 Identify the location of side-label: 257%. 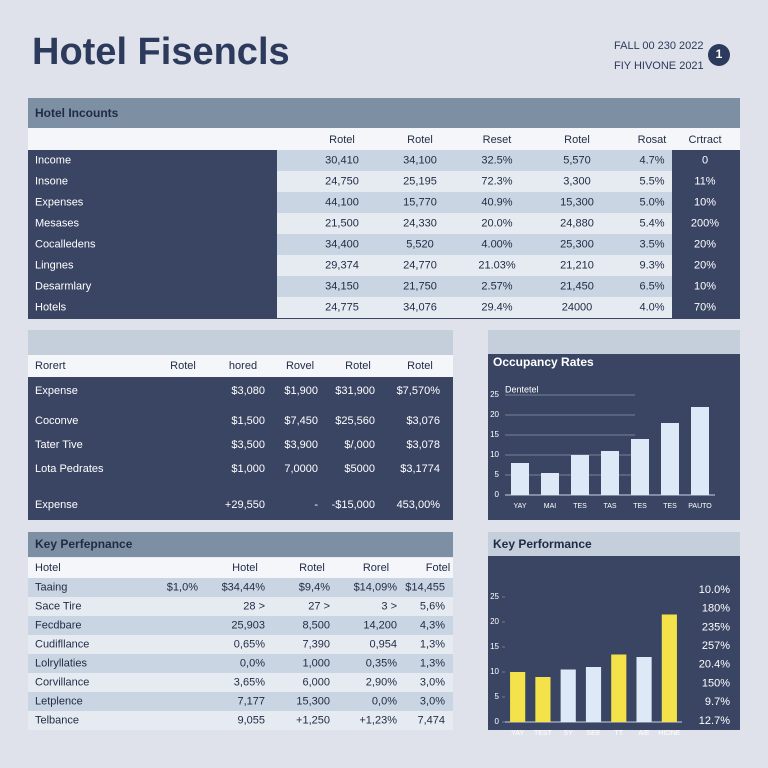
(716, 646).